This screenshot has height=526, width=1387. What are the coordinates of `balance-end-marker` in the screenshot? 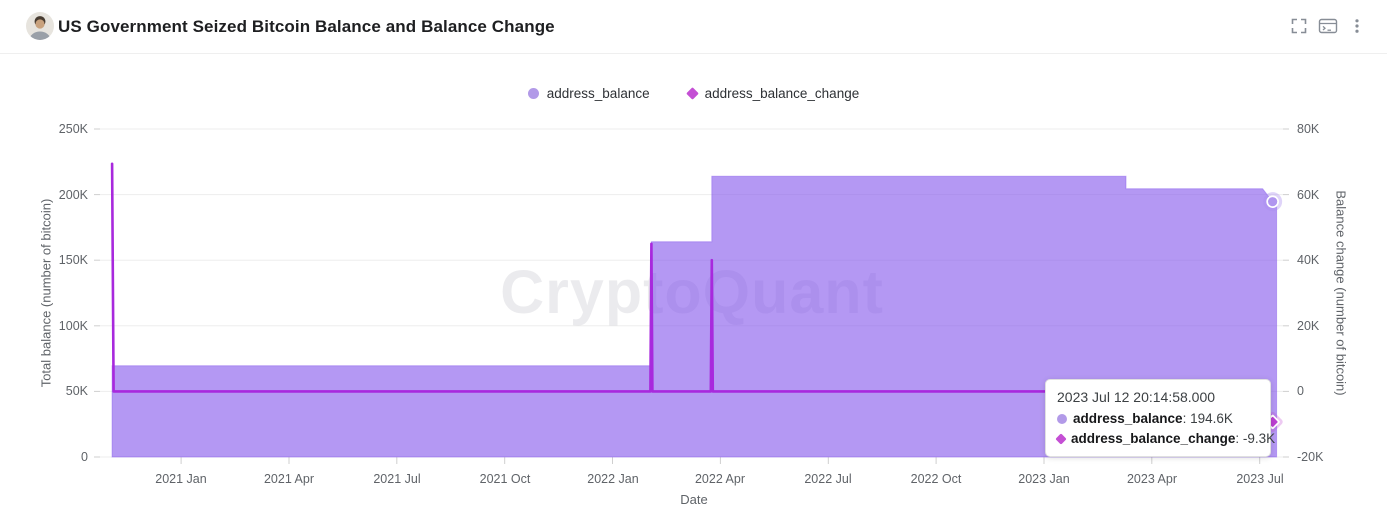 It's located at (1272, 201).